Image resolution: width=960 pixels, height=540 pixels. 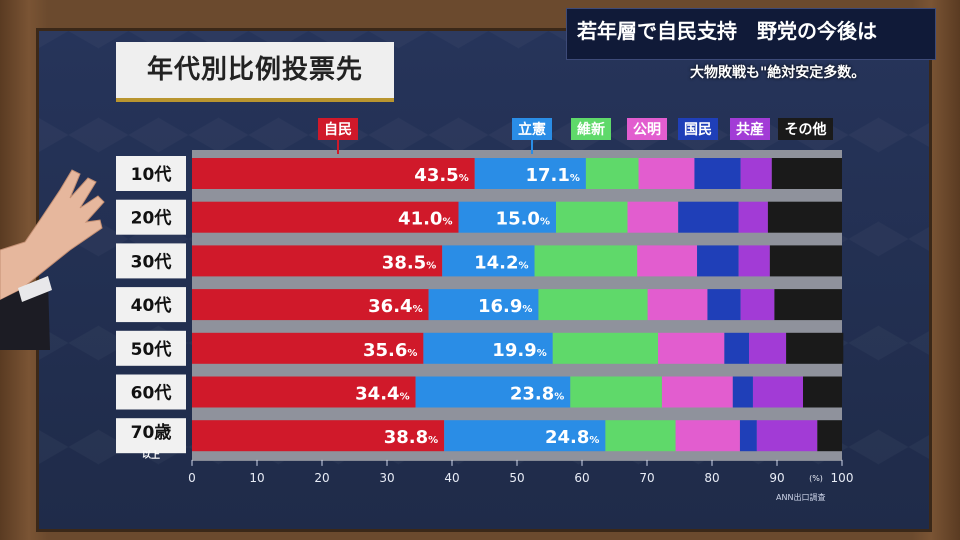 I want to click on bar-value: 14.2, so click(x=496, y=262).